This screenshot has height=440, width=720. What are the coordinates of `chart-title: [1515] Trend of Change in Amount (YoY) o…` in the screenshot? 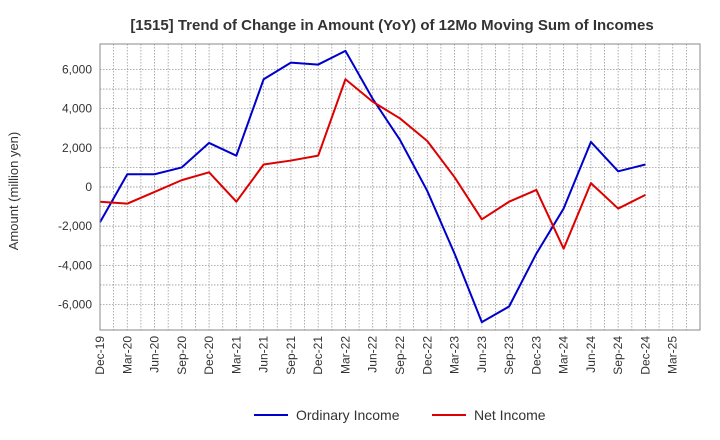 It's located at (391, 25).